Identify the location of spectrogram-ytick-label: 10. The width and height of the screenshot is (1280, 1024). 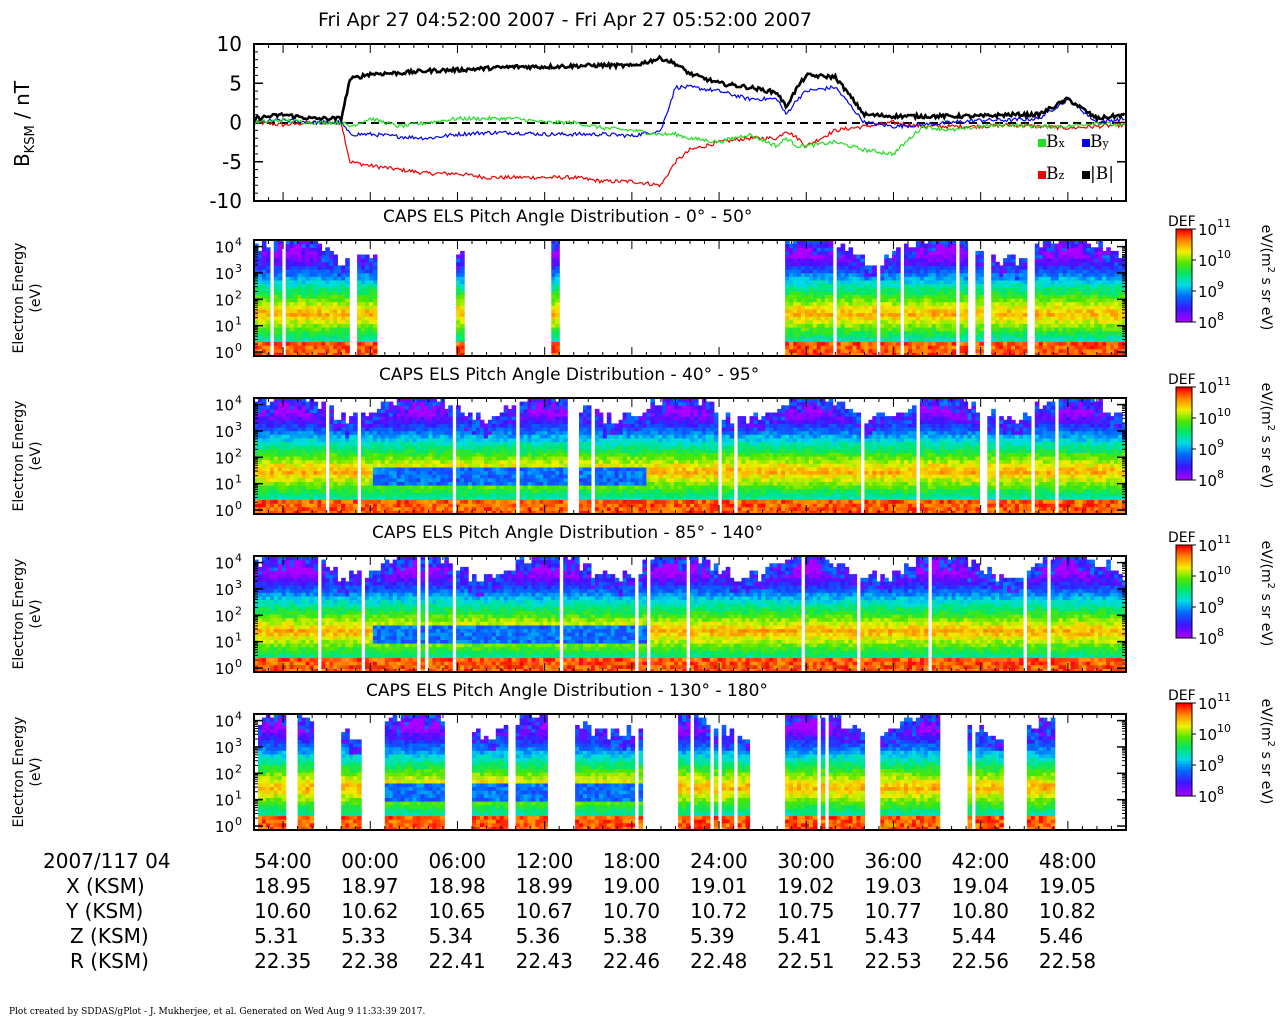
(224, 248).